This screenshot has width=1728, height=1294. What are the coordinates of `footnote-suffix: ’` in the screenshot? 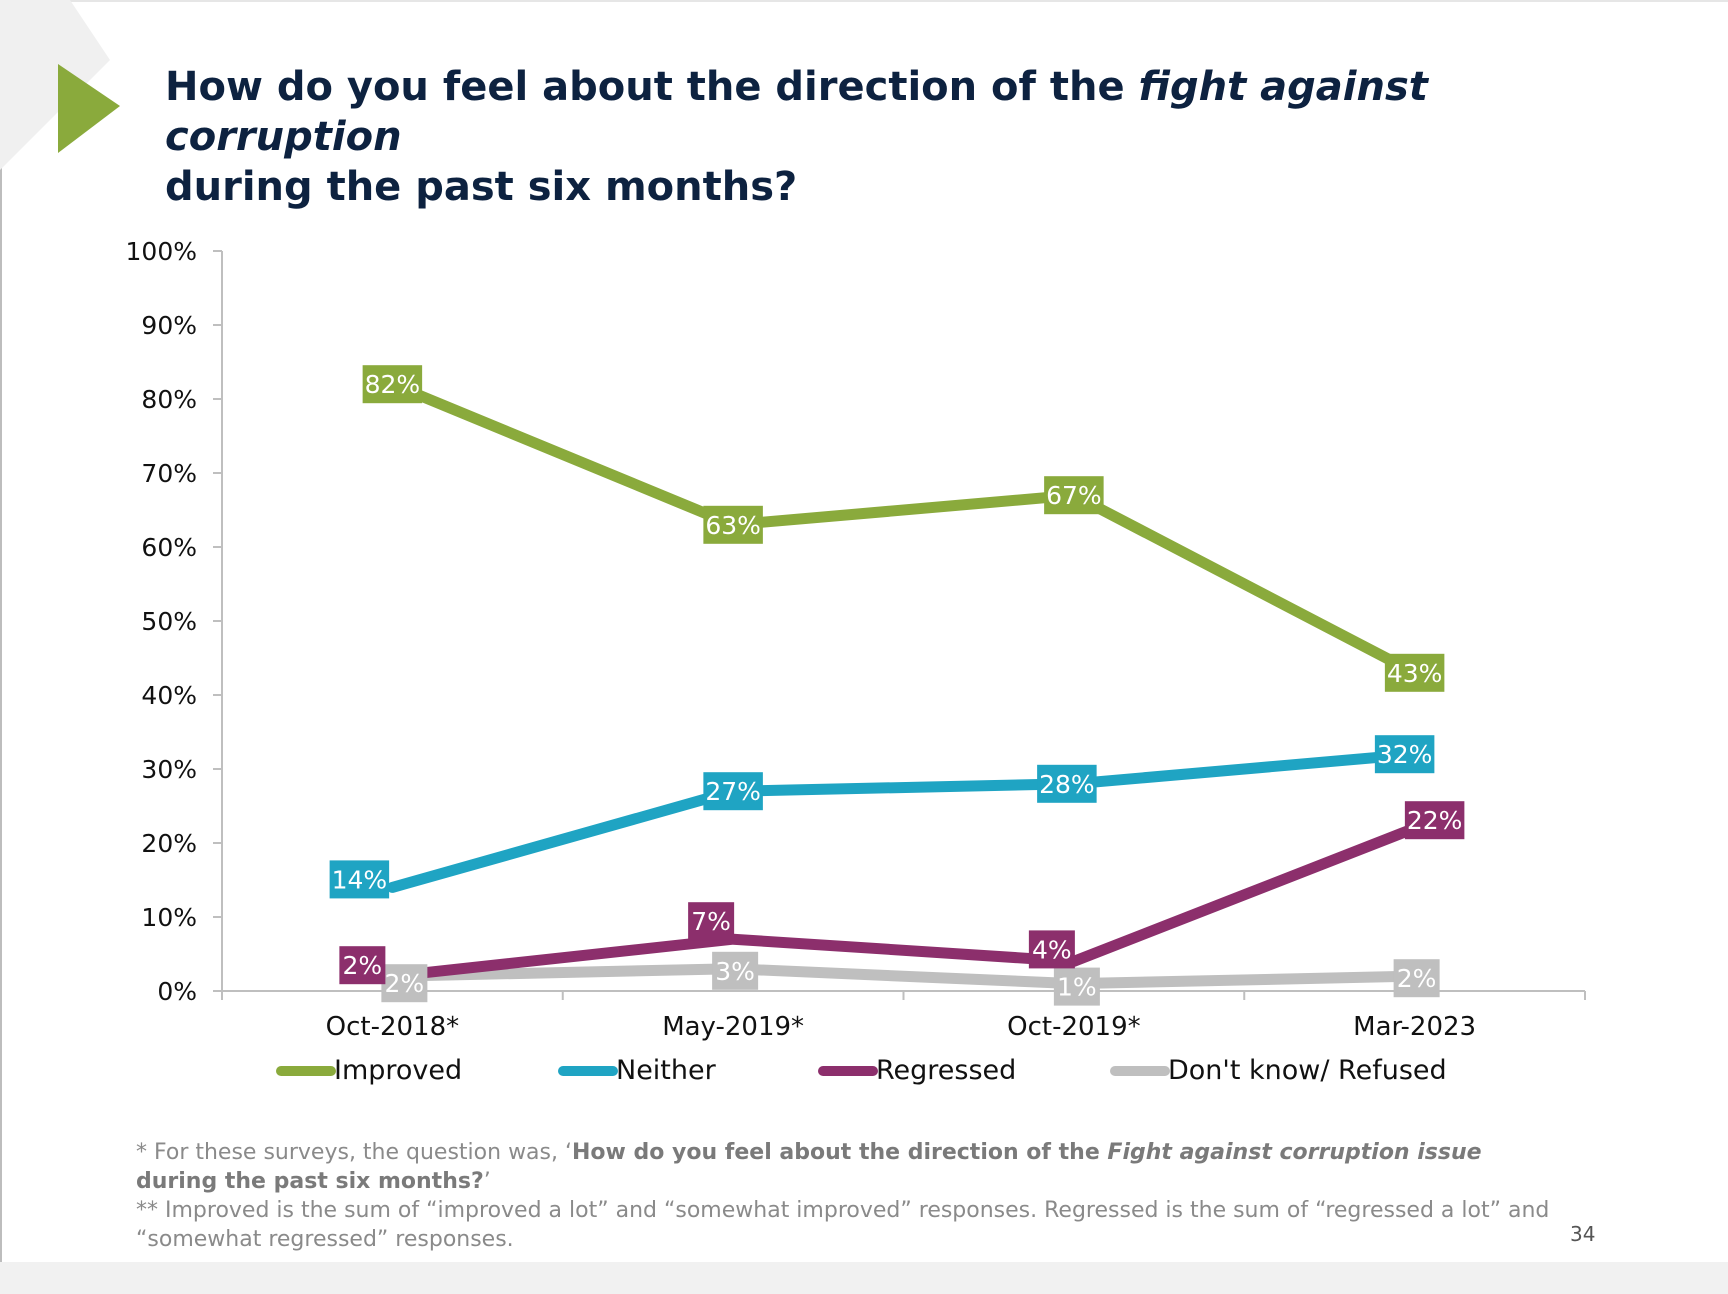 It's located at (487, 1181).